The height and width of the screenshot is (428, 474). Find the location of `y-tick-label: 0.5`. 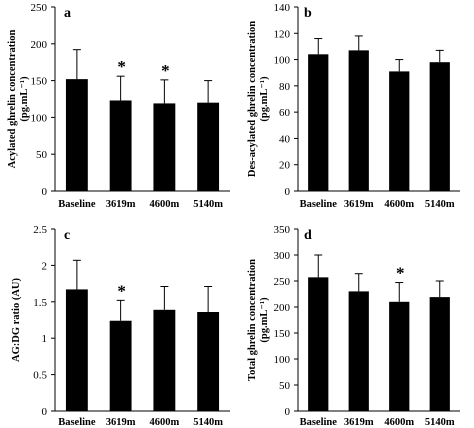

y-tick-label: 0.5 is located at coordinates (40, 376).